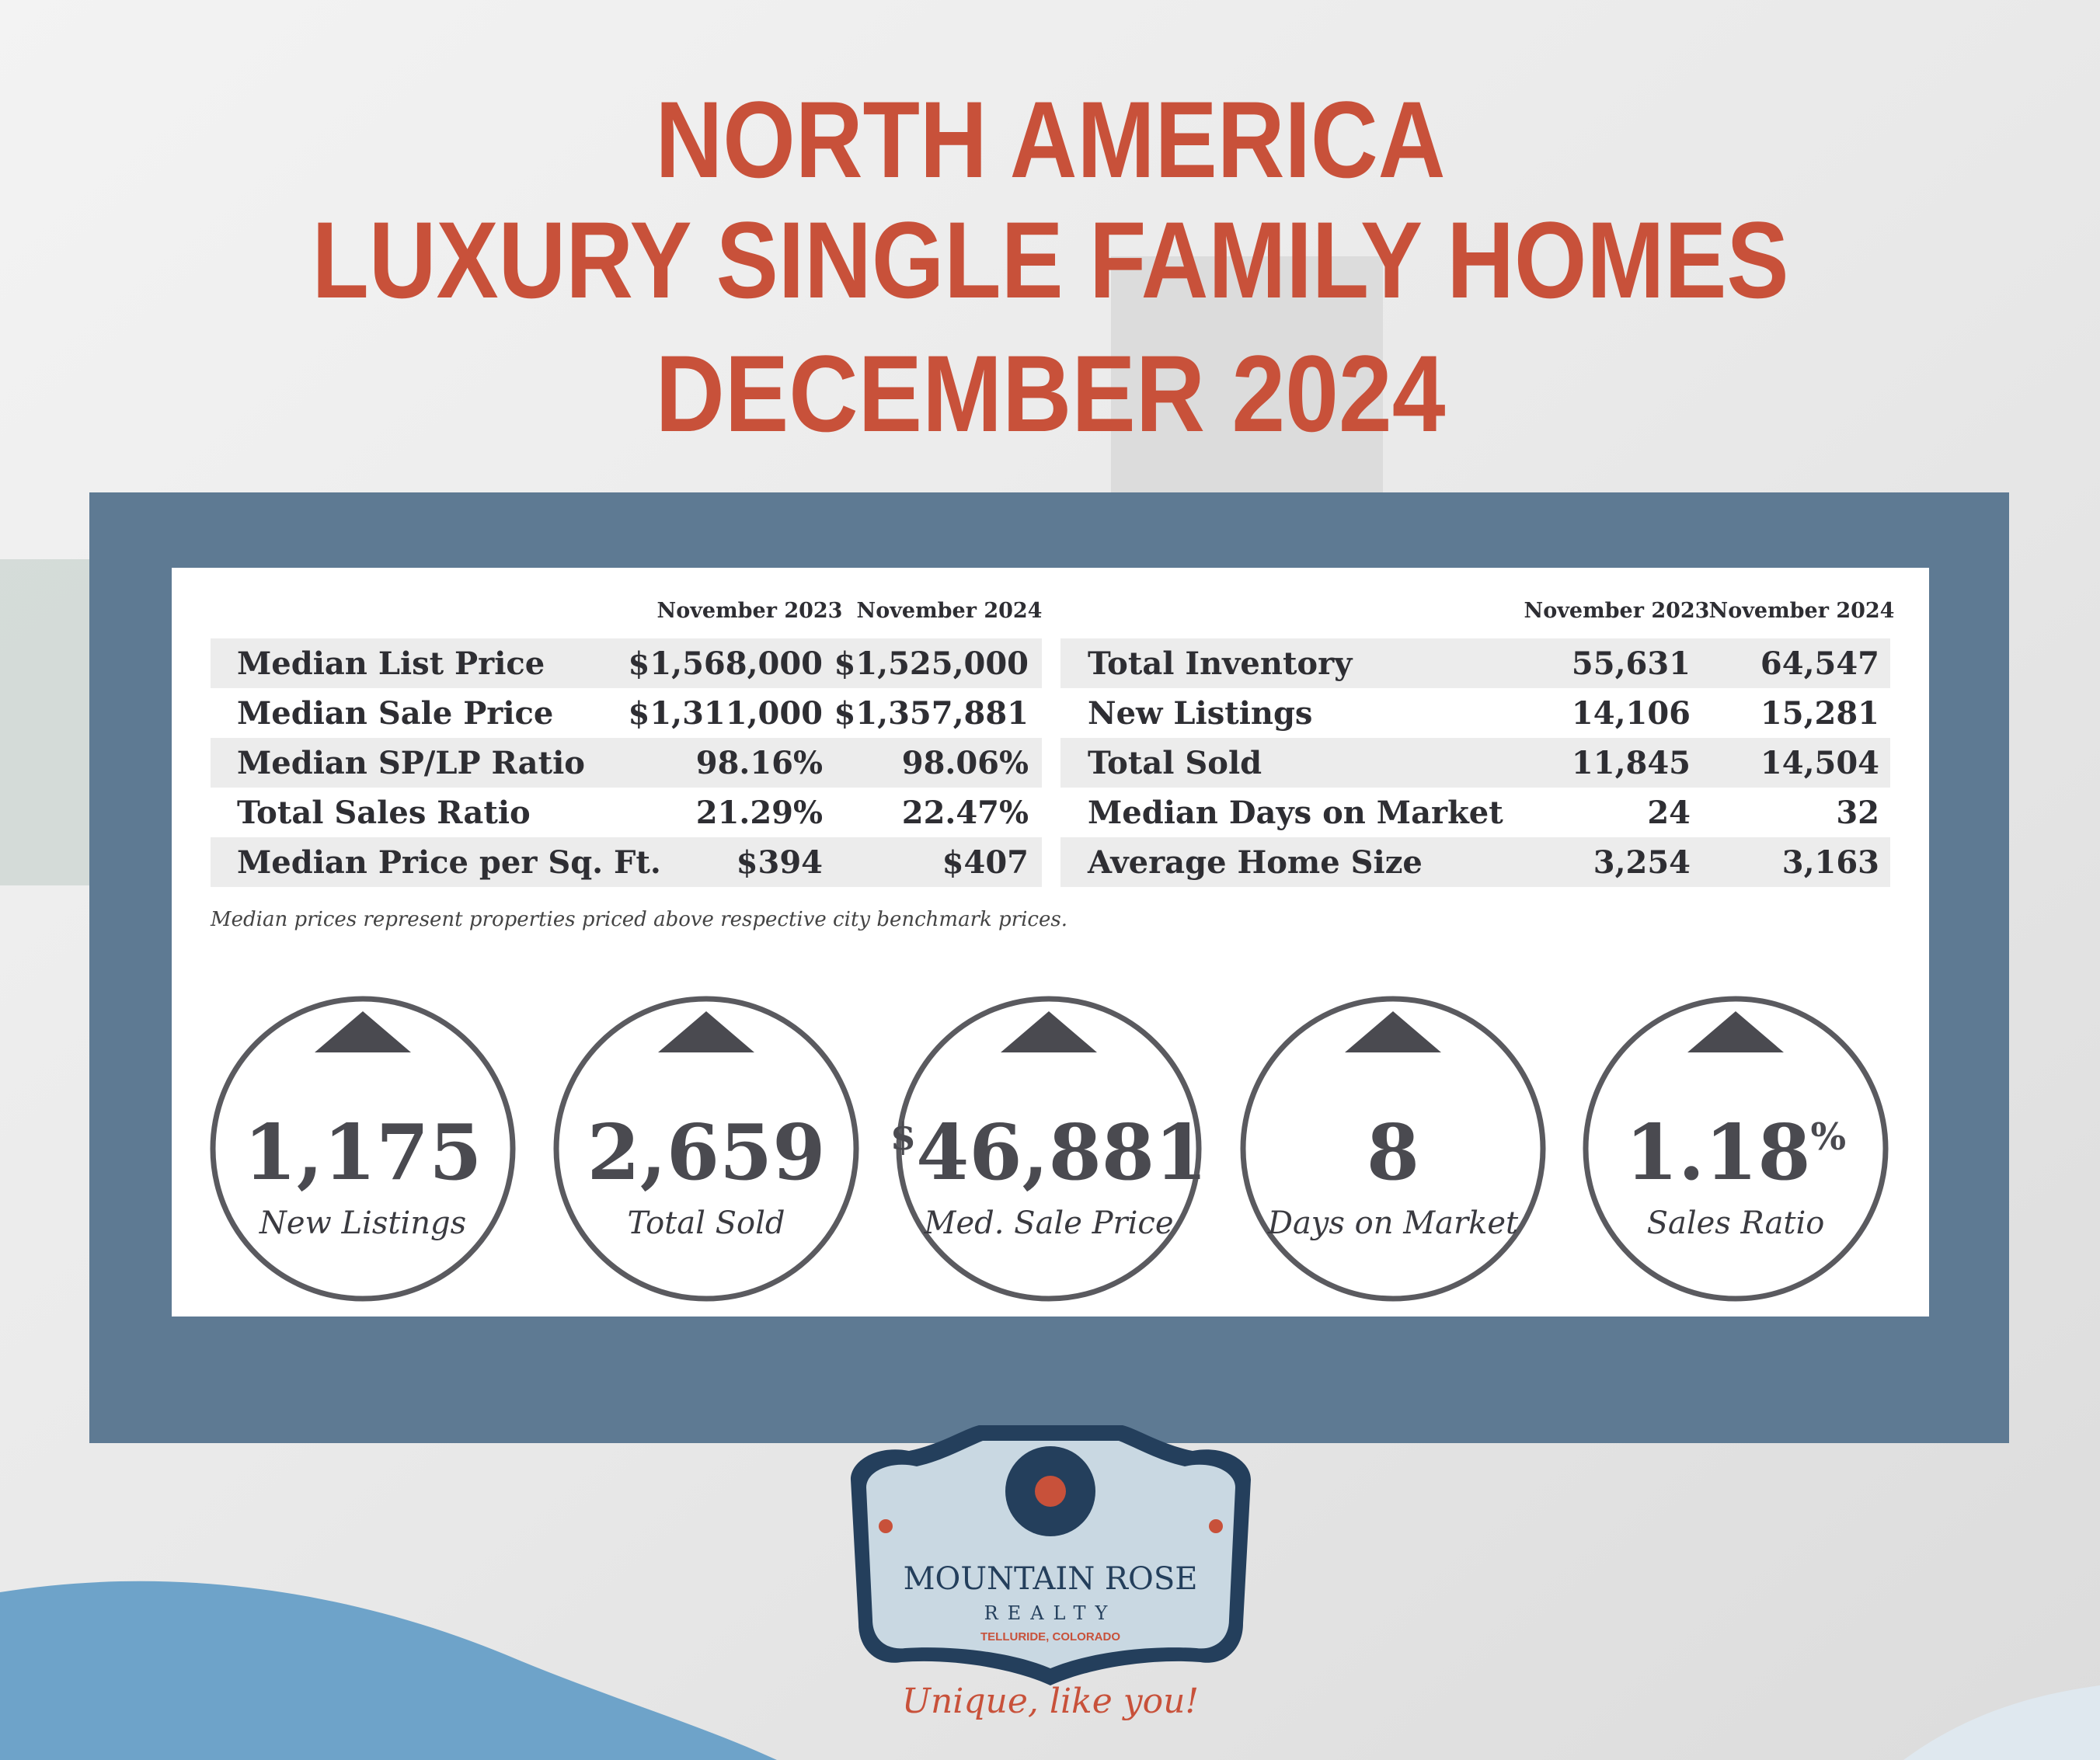 The width and height of the screenshot is (2100, 1760). Describe the element at coordinates (384, 813) in the screenshot. I see `row-label: Total Sales Ratio` at that location.